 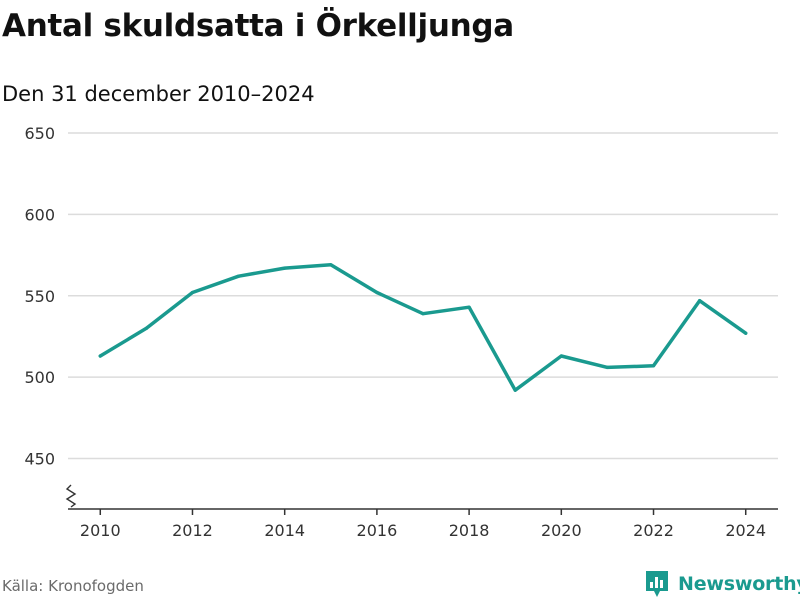 What do you see at coordinates (73, 586) in the screenshot?
I see `source-note: Källa: Kronofogden` at bounding box center [73, 586].